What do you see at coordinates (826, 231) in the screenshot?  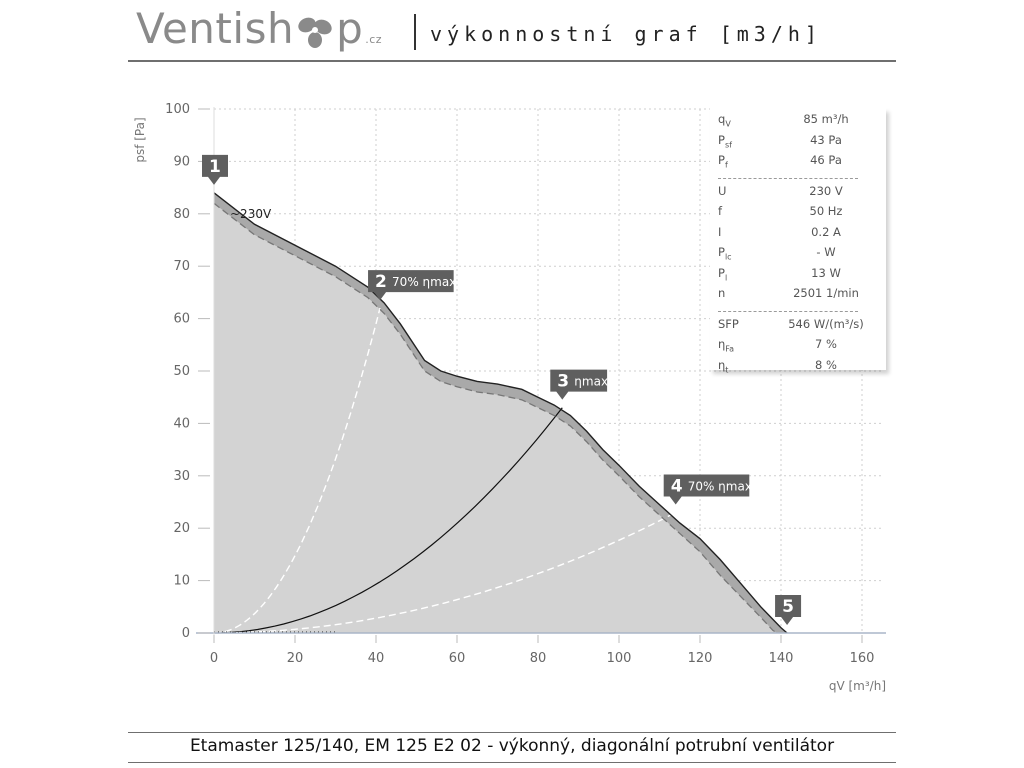 I see `info-value: 0.2 A` at bounding box center [826, 231].